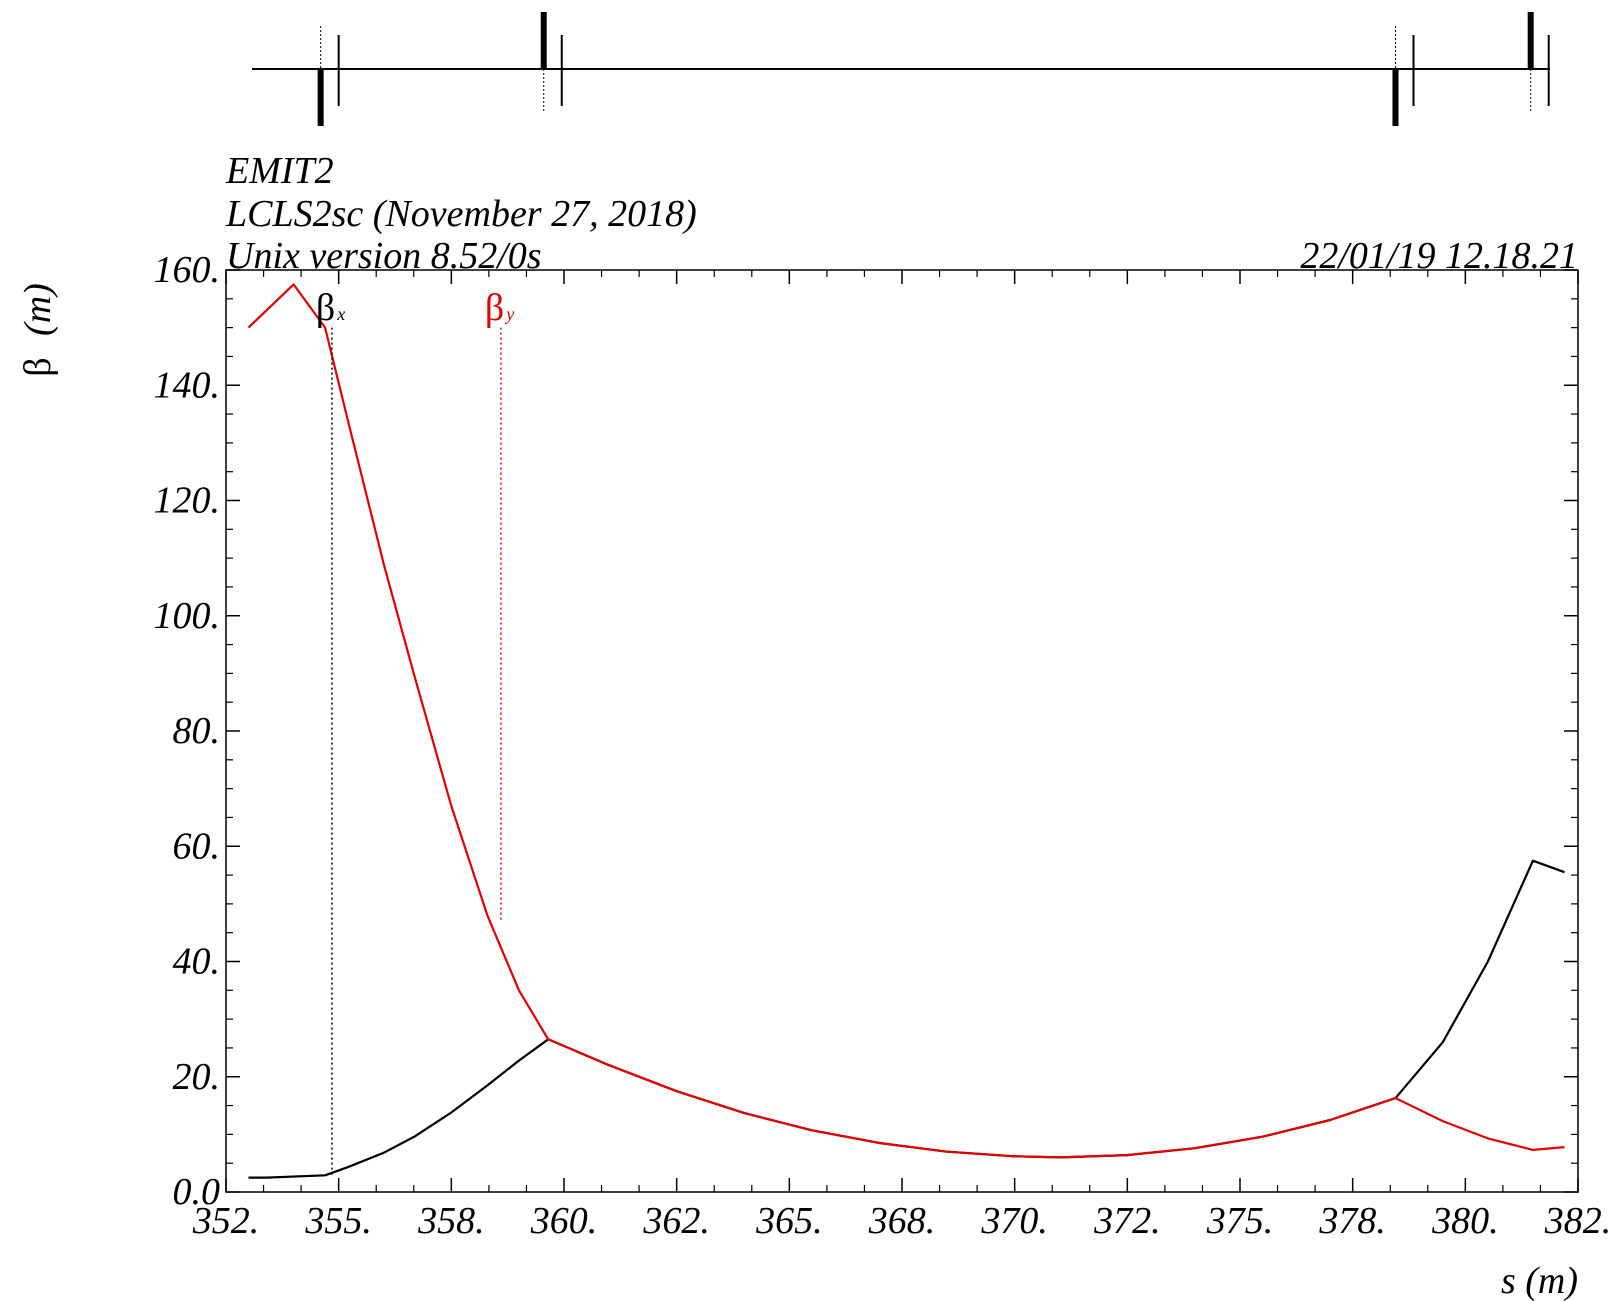 This screenshot has width=1612, height=1301. What do you see at coordinates (902, 1221) in the screenshot?
I see `x-tick-label: 368.` at bounding box center [902, 1221].